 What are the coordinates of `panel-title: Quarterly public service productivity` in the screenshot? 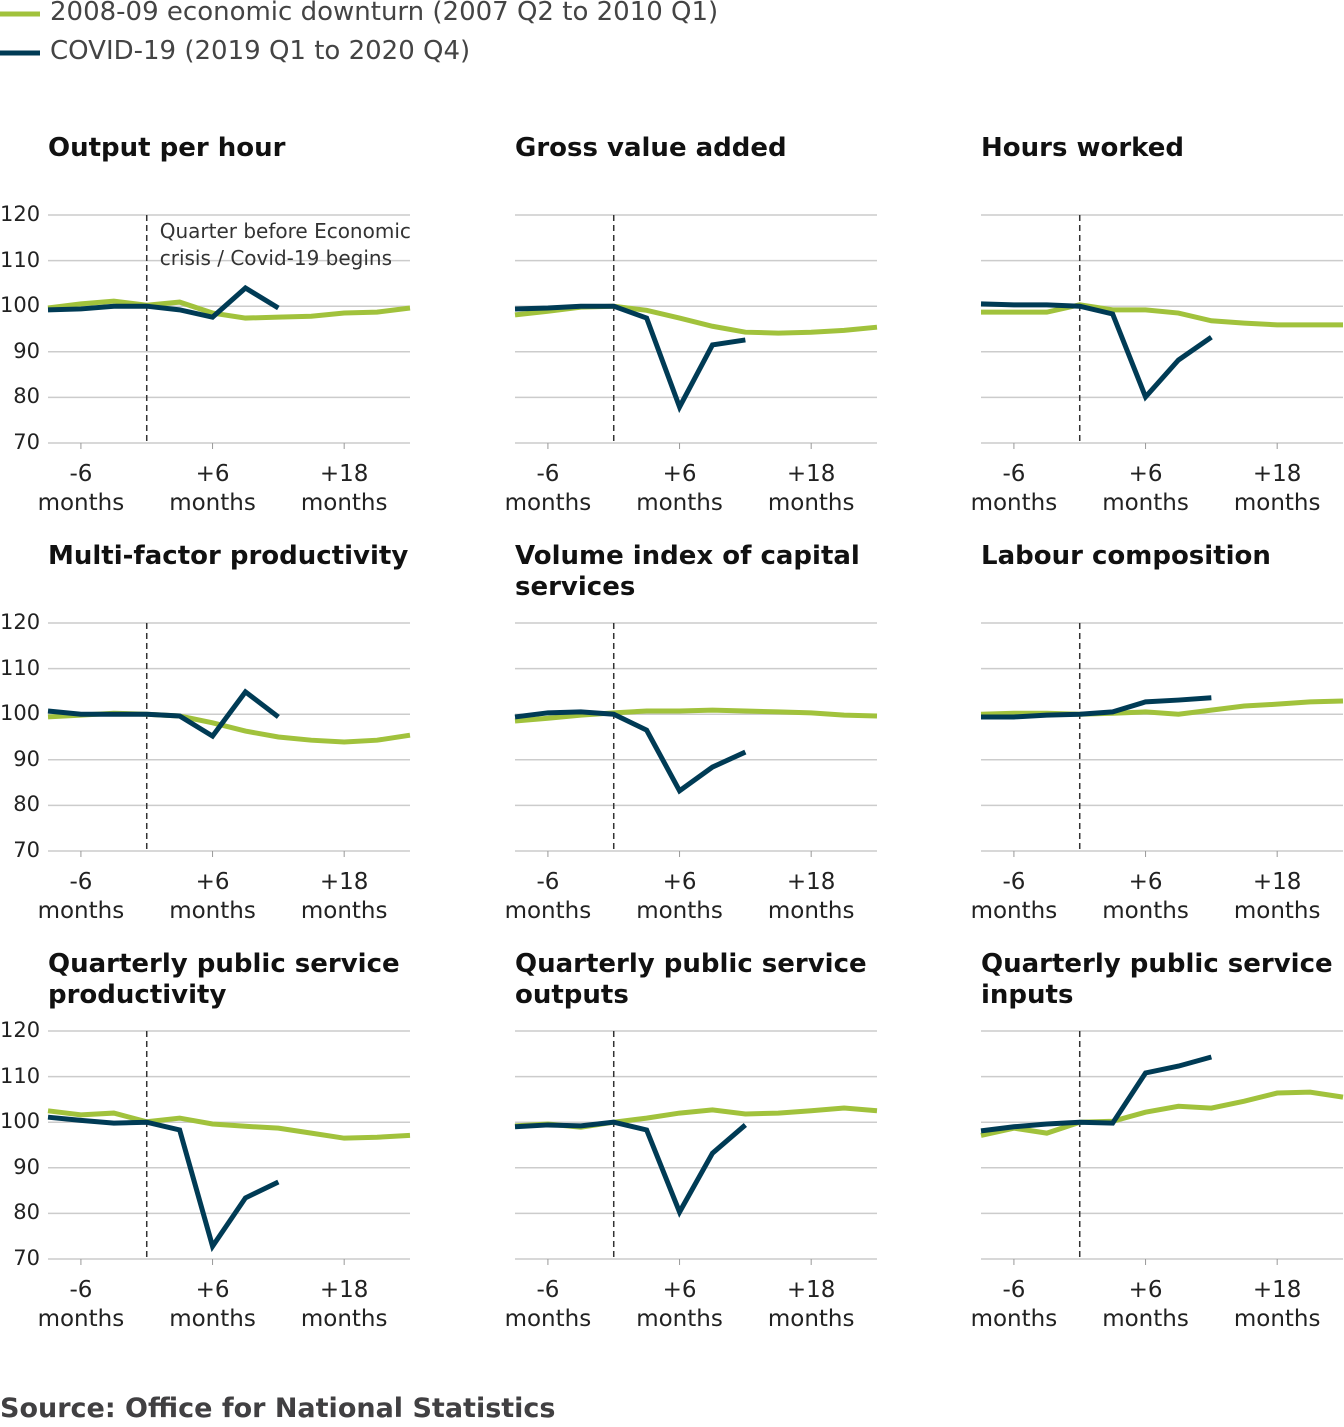 It's located at (224, 979).